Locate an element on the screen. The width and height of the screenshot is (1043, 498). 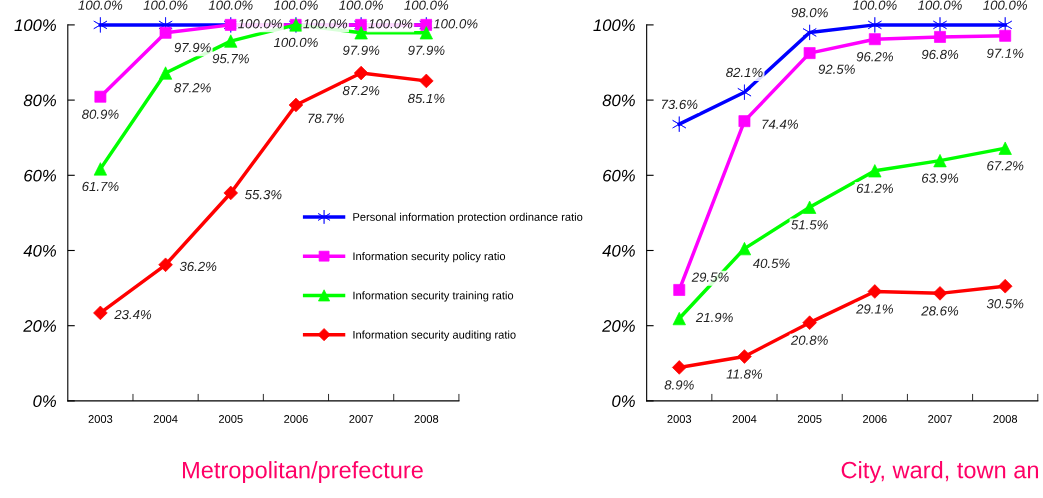
data-label: 78.7% is located at coordinates (326, 118).